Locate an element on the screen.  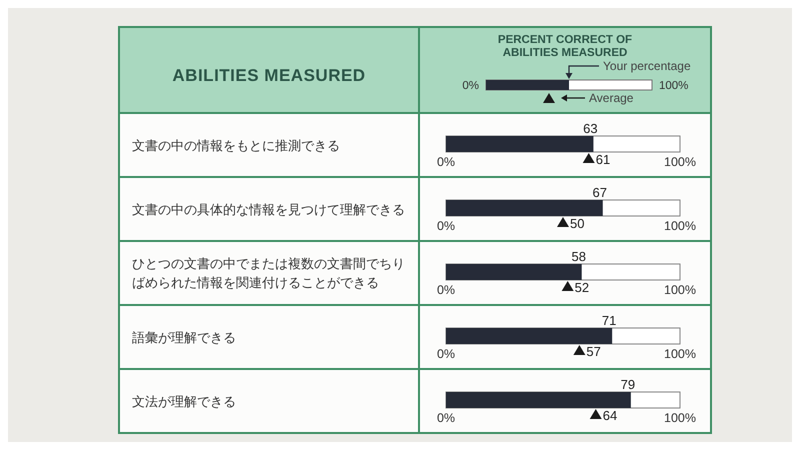
y-tick-label: 語彙が理解できる is located at coordinates (184, 337).